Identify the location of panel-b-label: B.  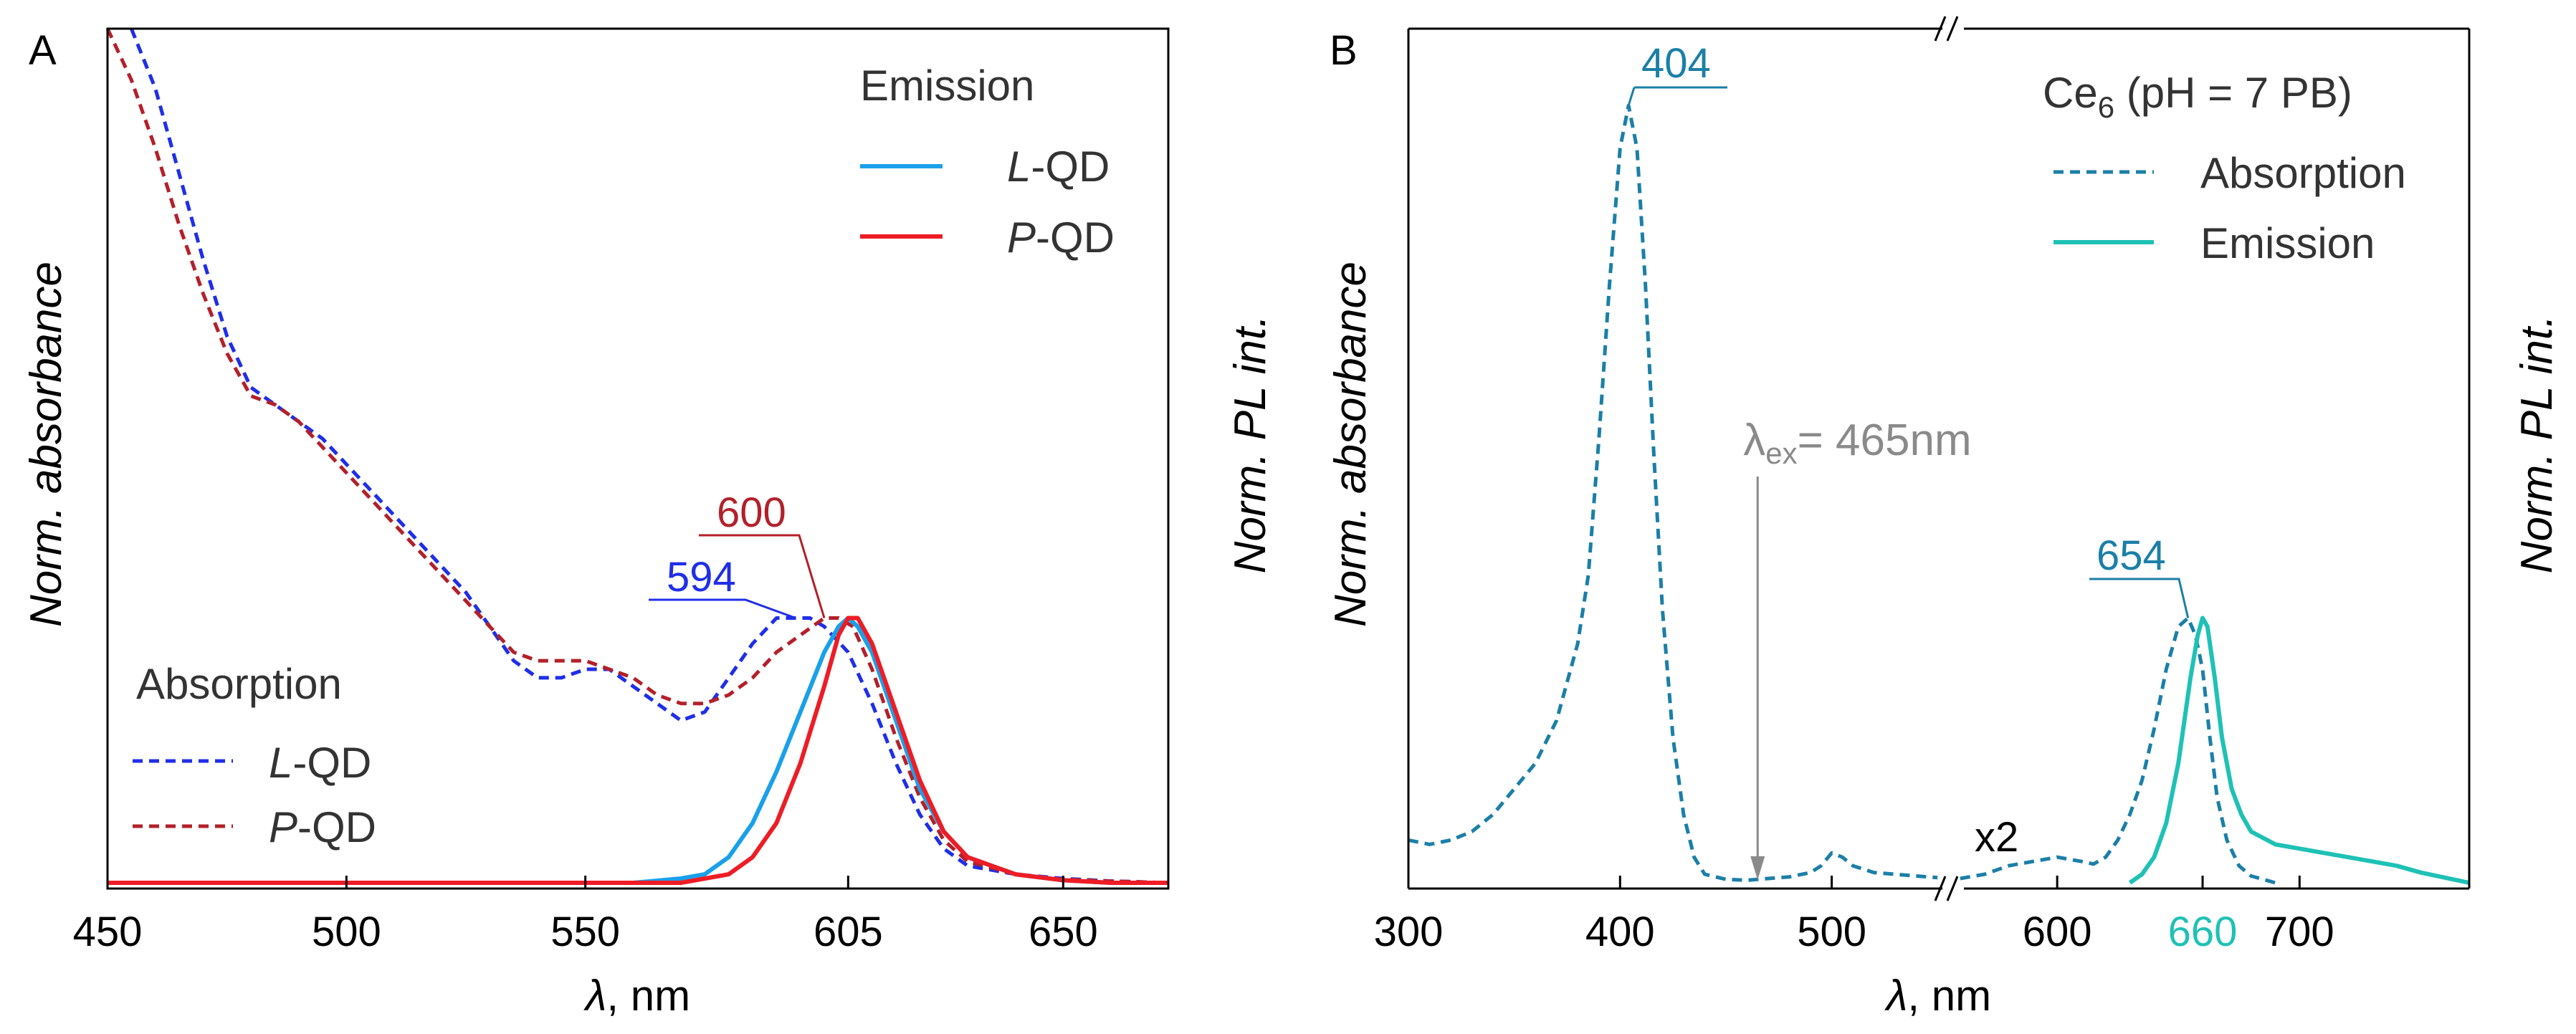
(1344, 50).